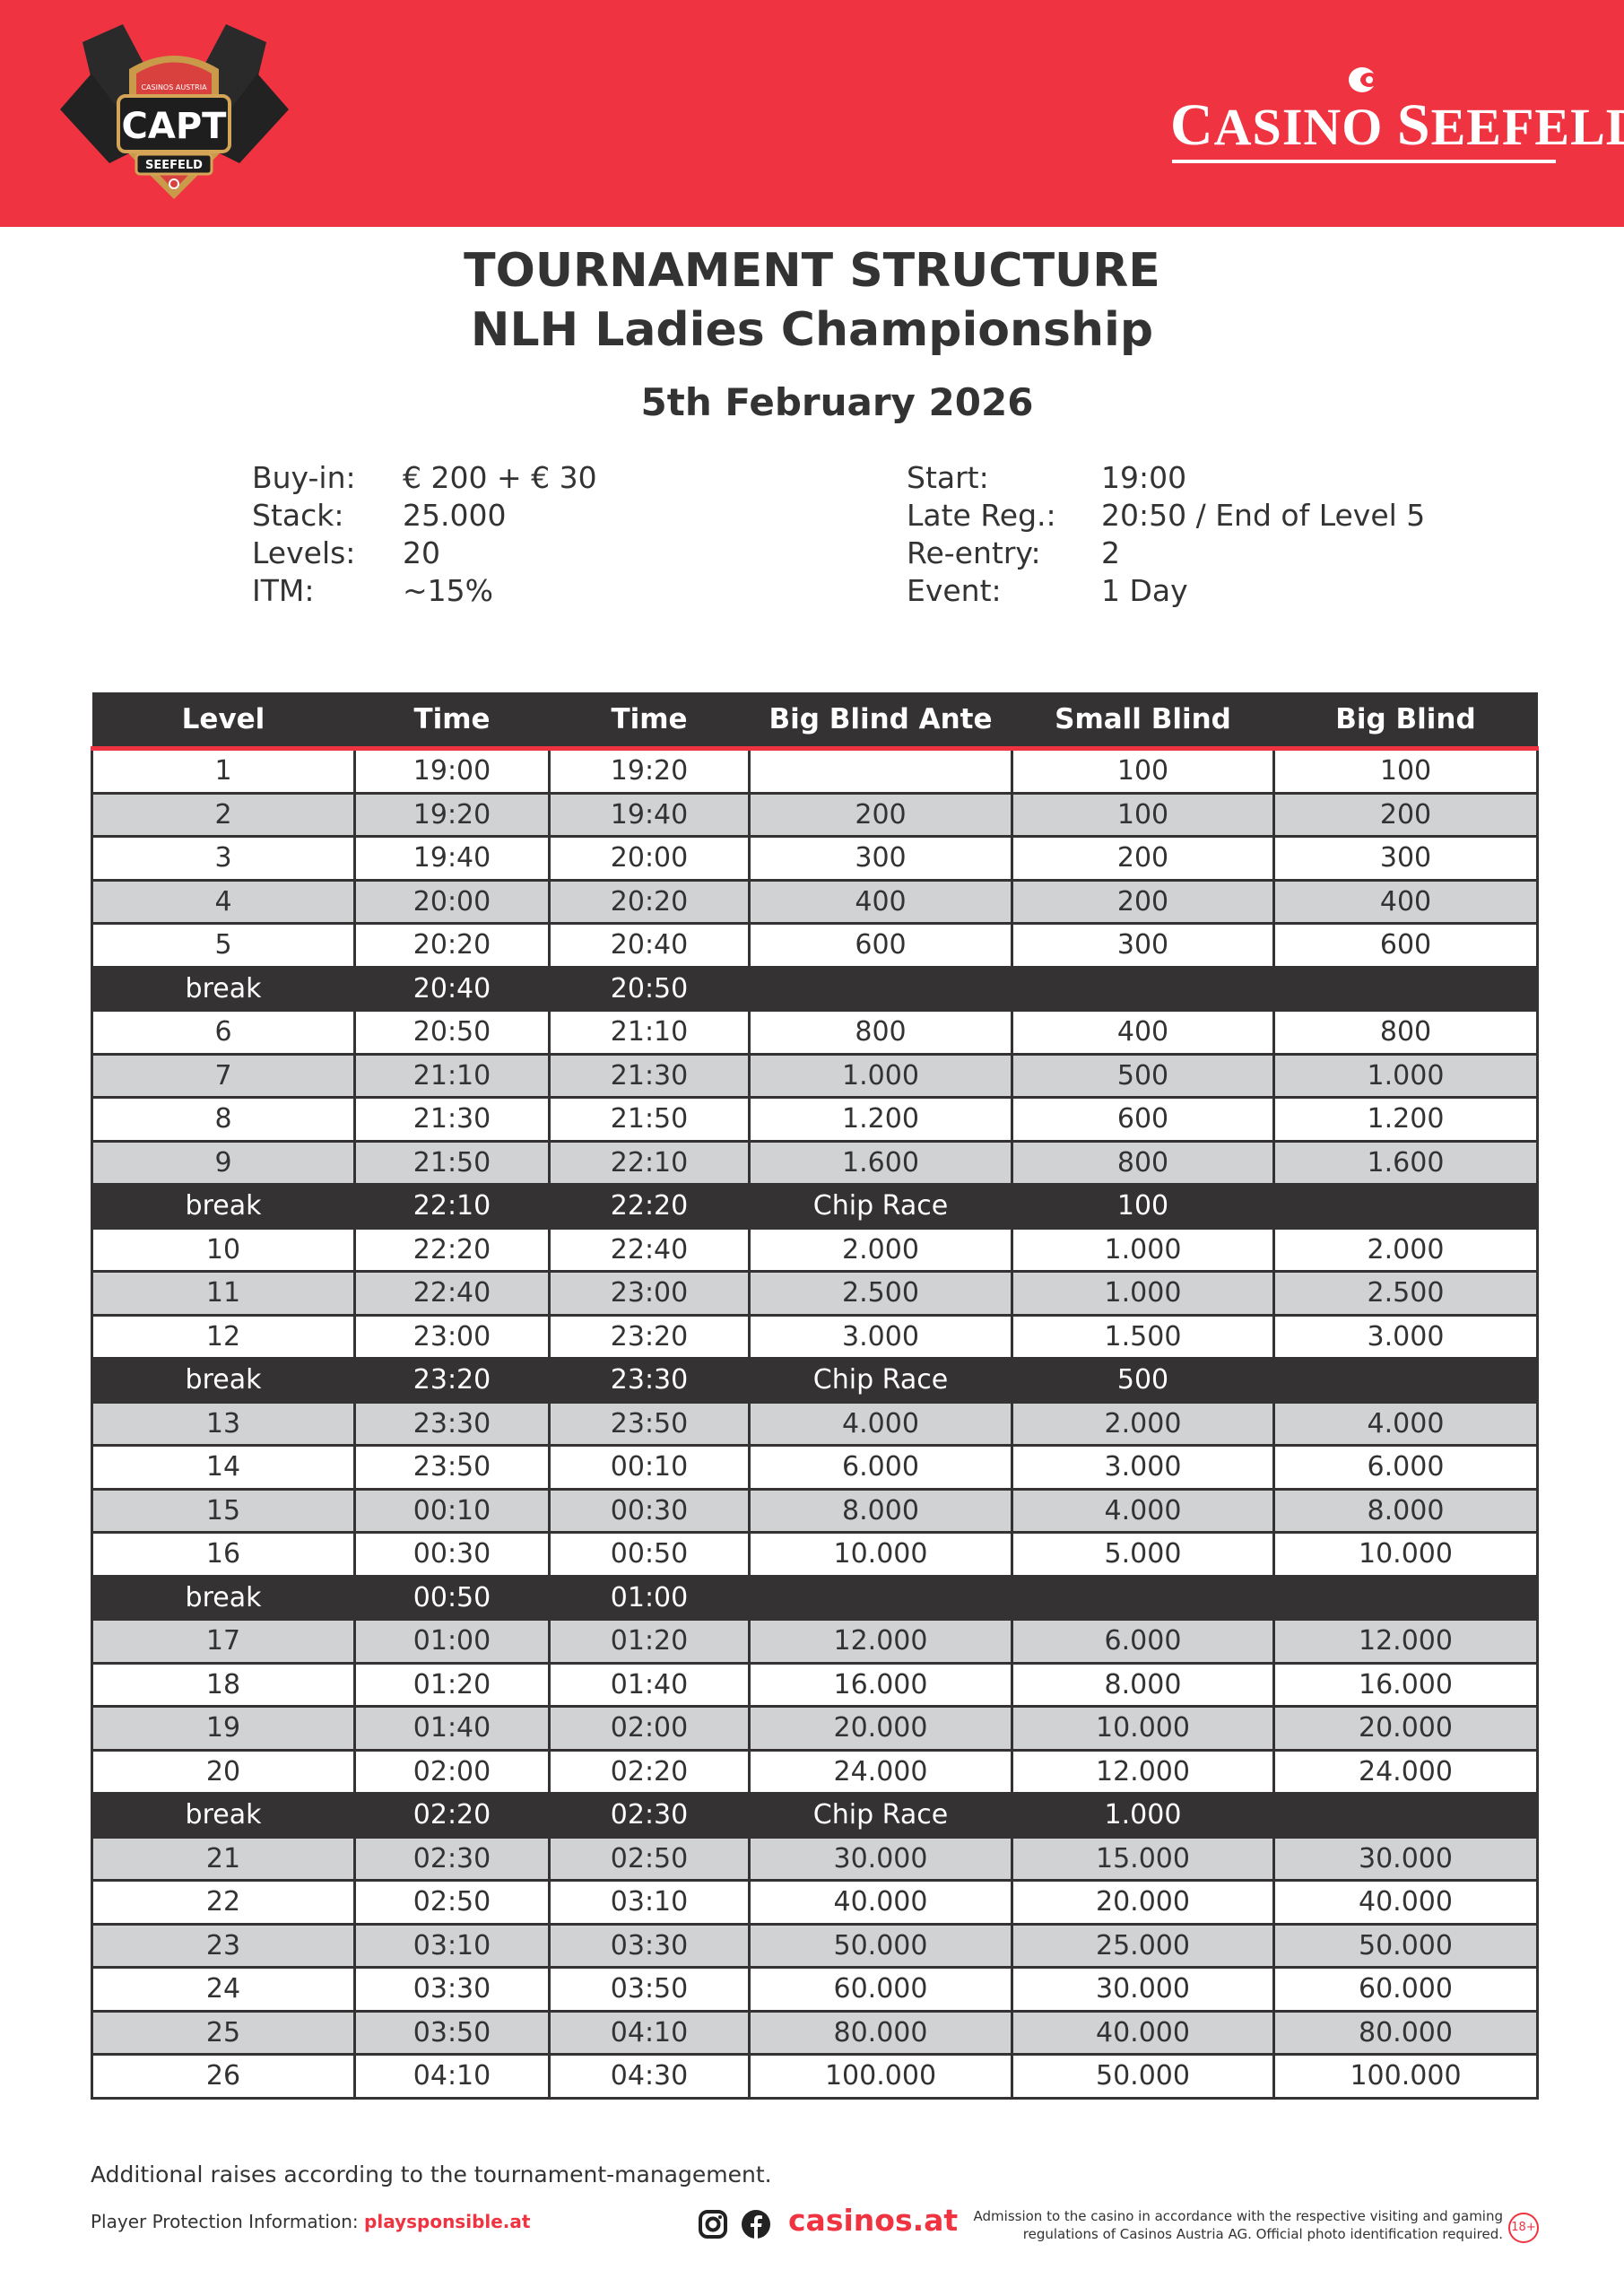 This screenshot has width=1624, height=2296. Describe the element at coordinates (873, 2220) in the screenshot. I see `casinos-at-link: casinos.at` at that location.